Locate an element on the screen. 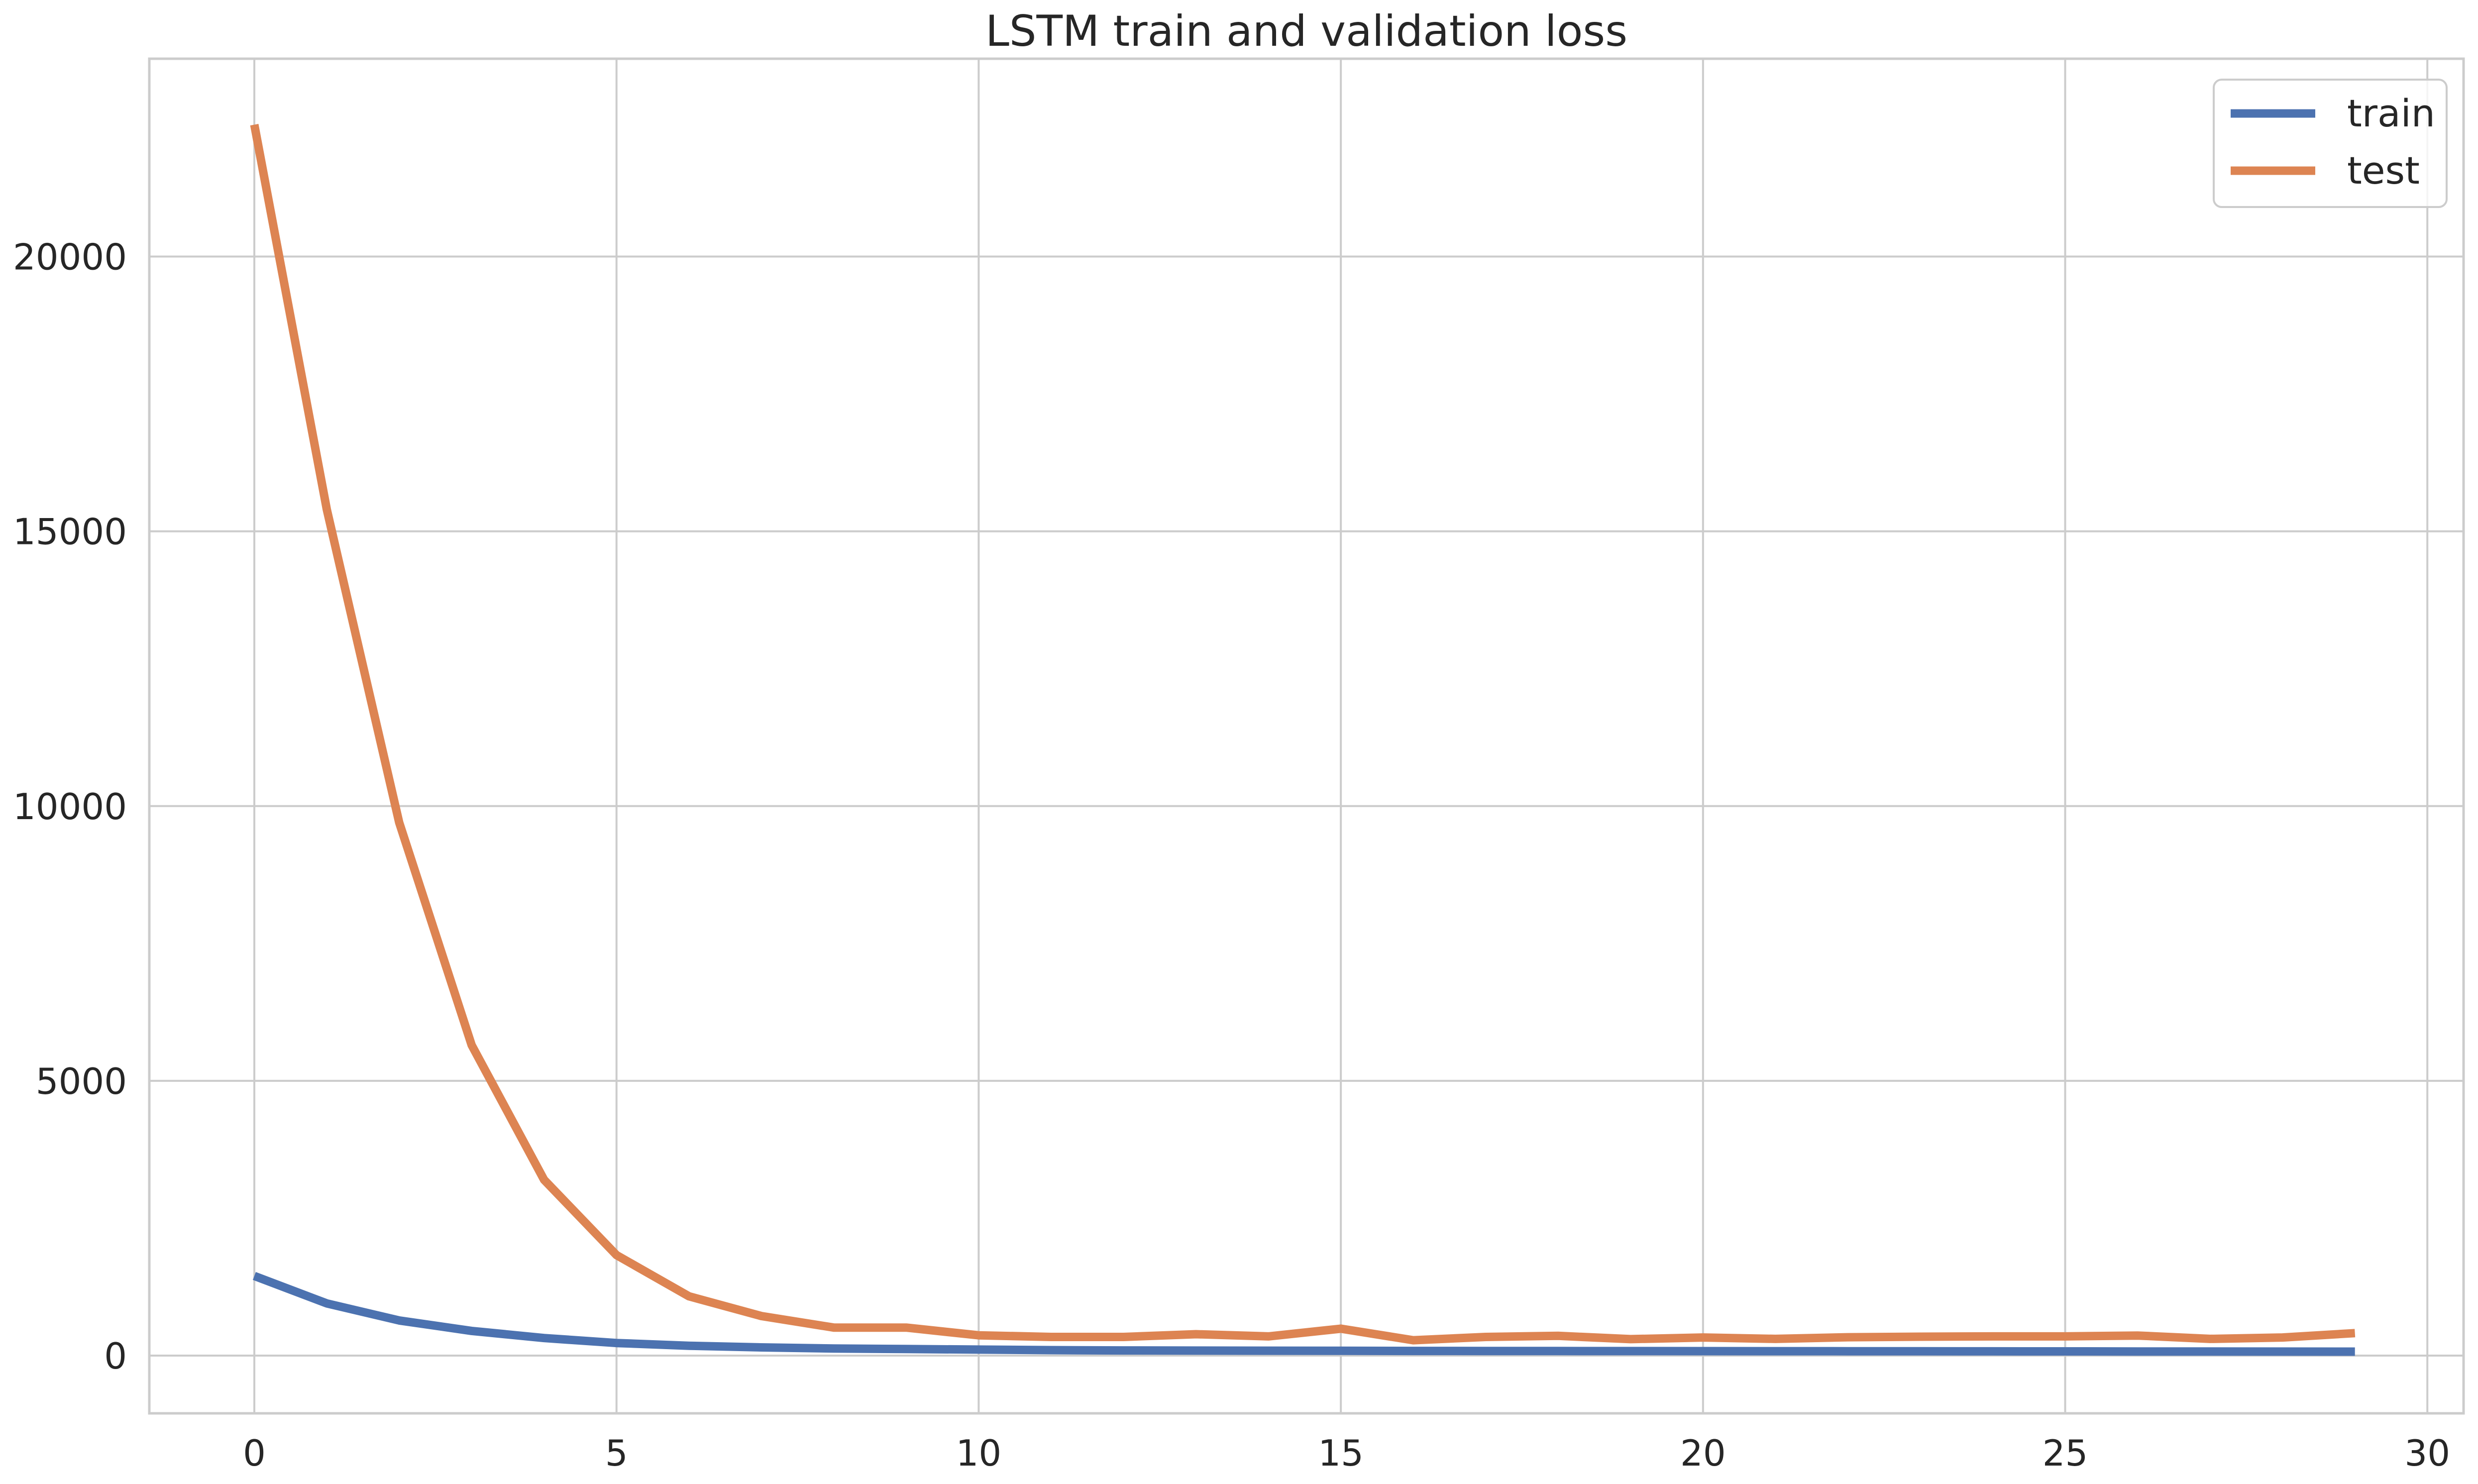  y-tick-labels: 0 5000 10000 15000 20000 is located at coordinates (70, 807).